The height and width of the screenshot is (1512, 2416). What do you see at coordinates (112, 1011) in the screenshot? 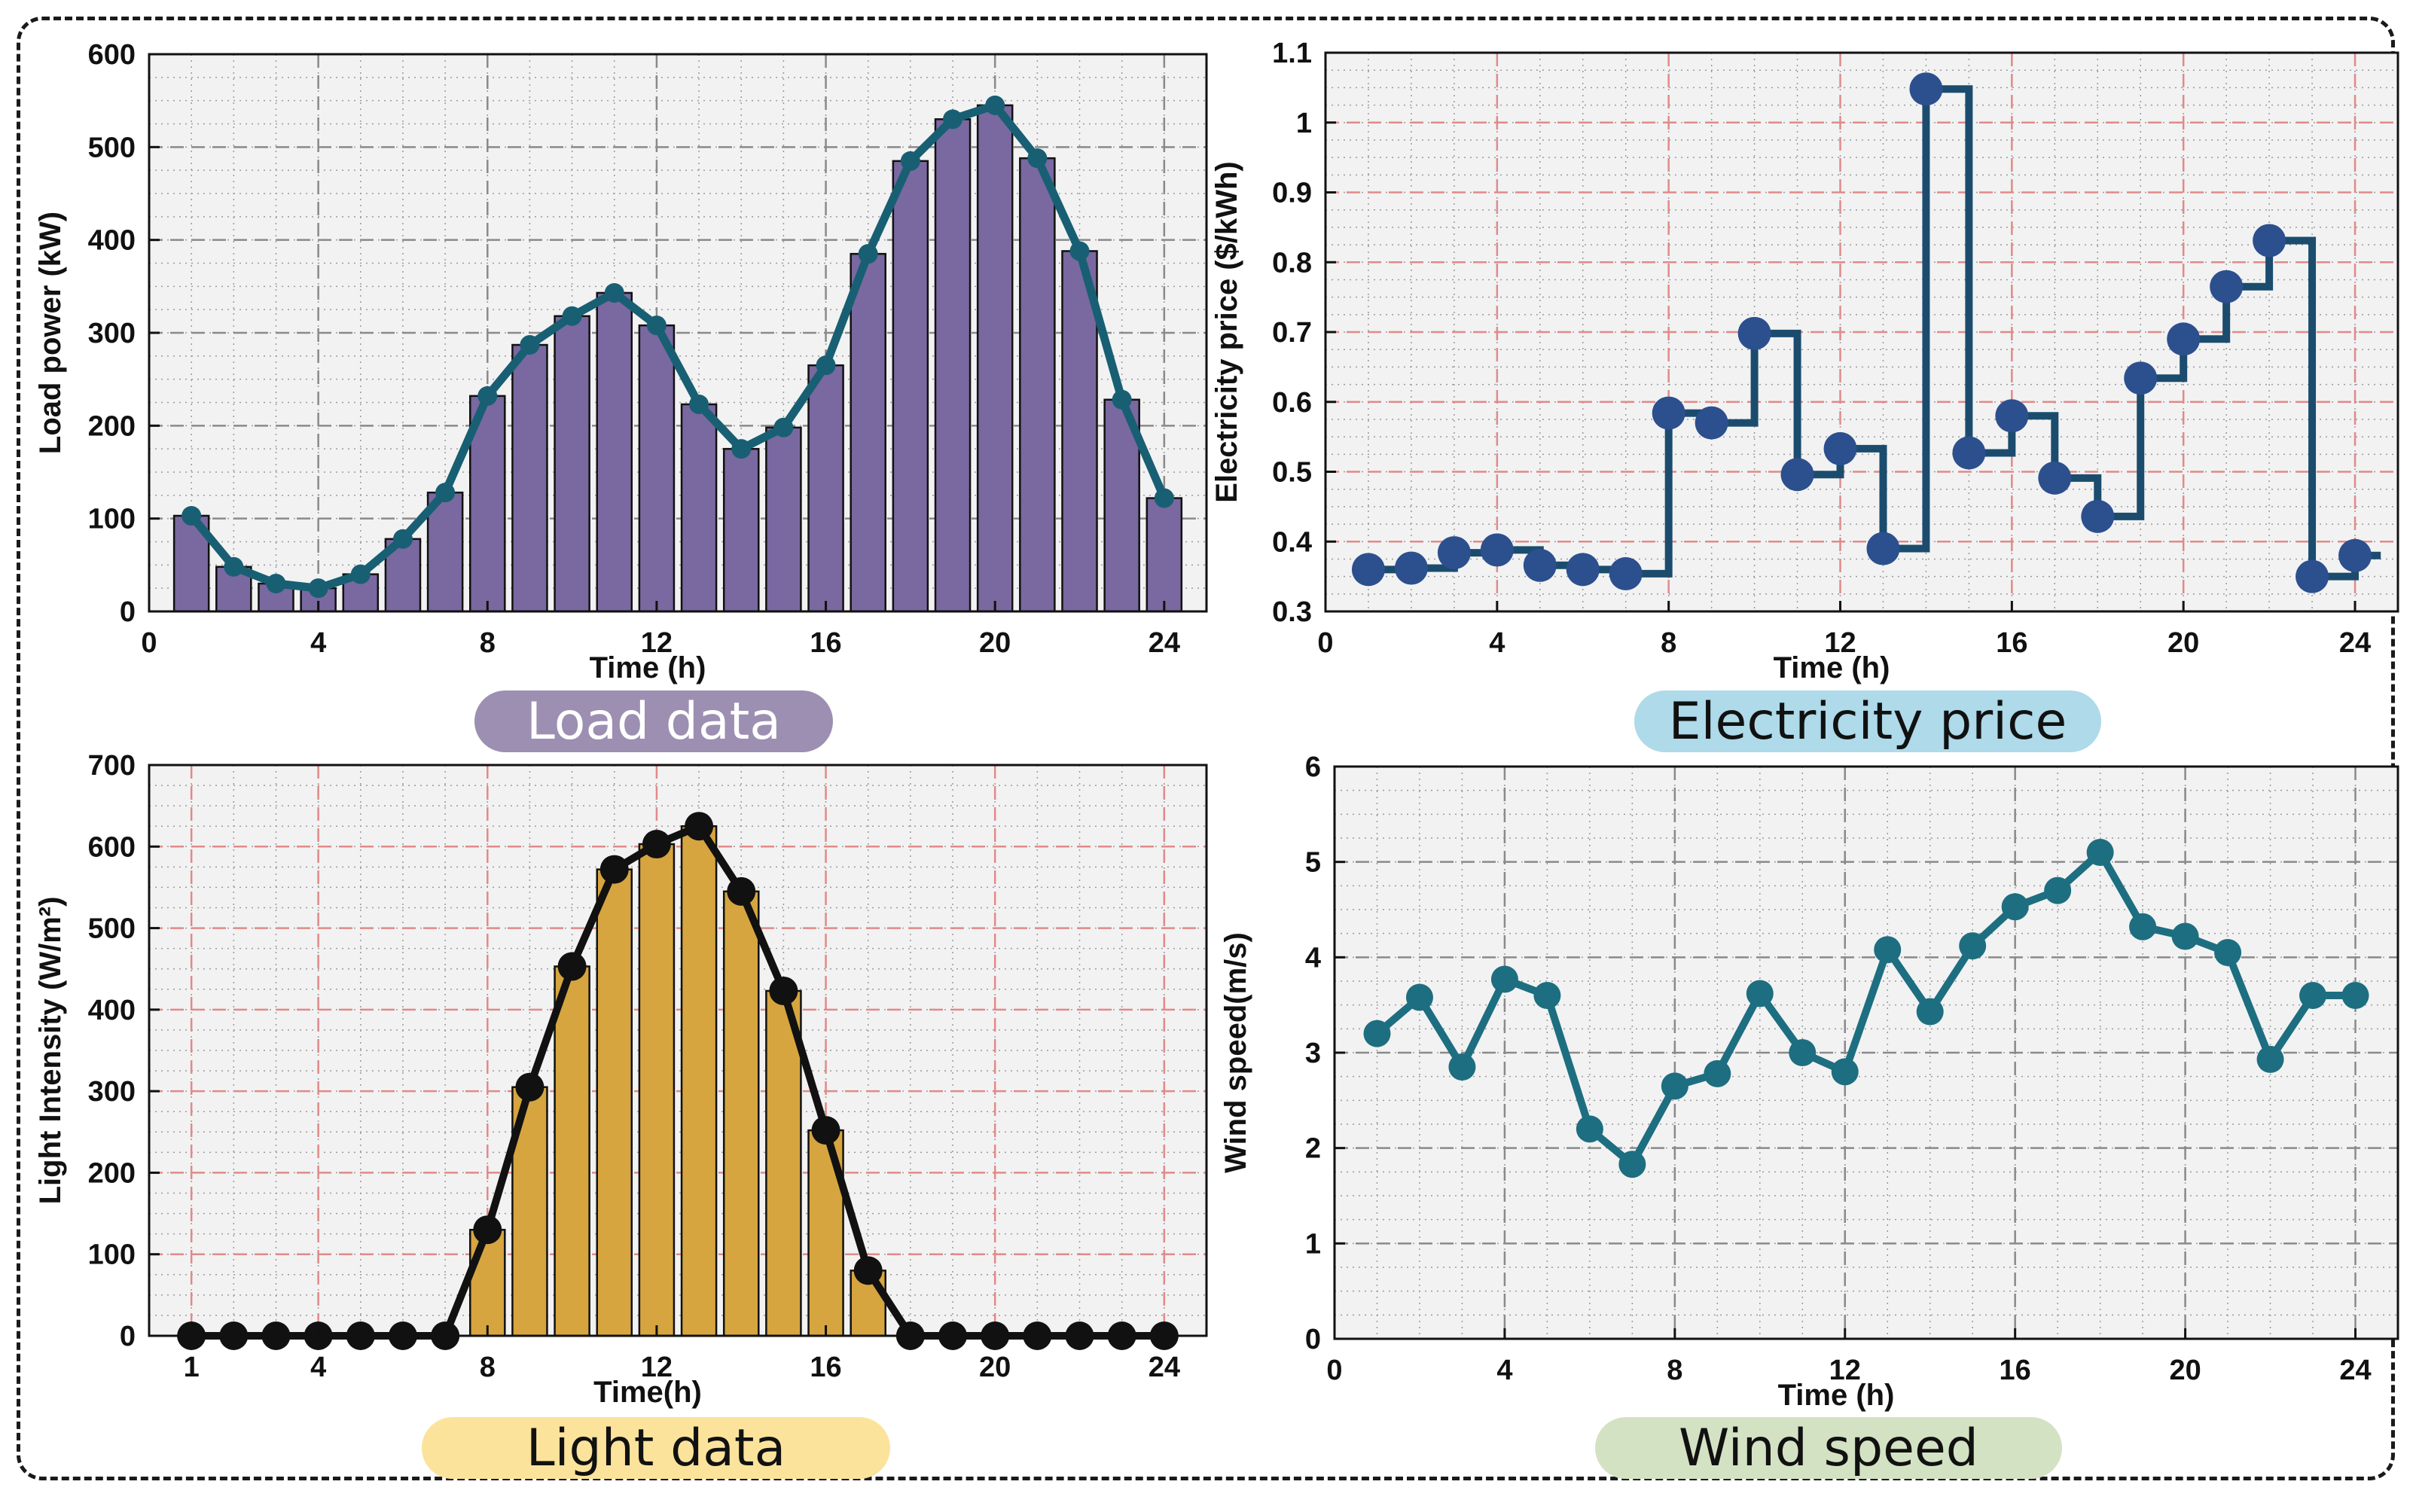
I see `y-tick-label: 400` at bounding box center [112, 1011].